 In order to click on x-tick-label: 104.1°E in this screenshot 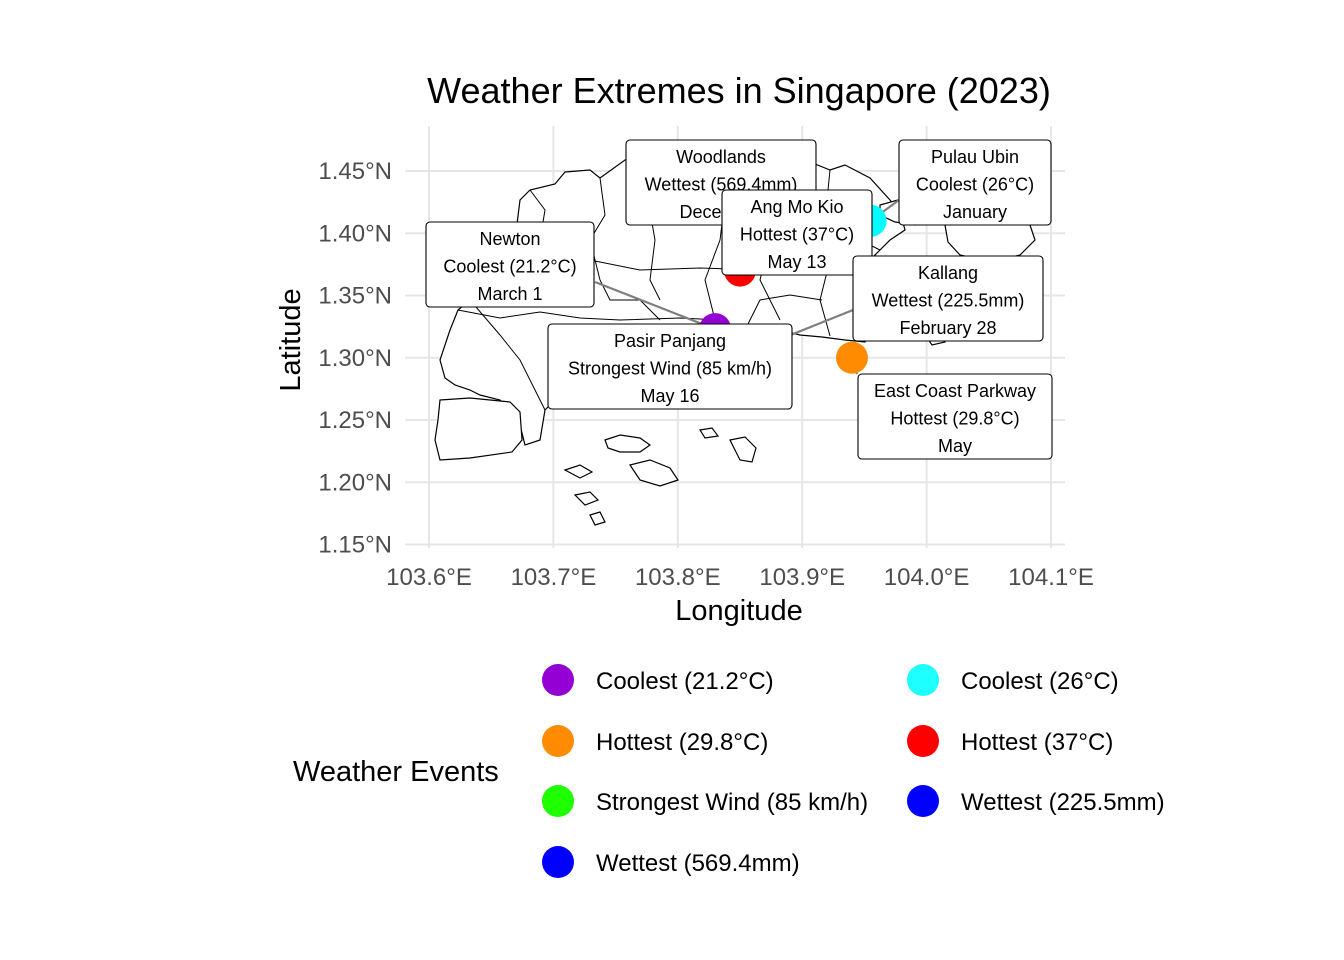, I will do `click(1051, 577)`.